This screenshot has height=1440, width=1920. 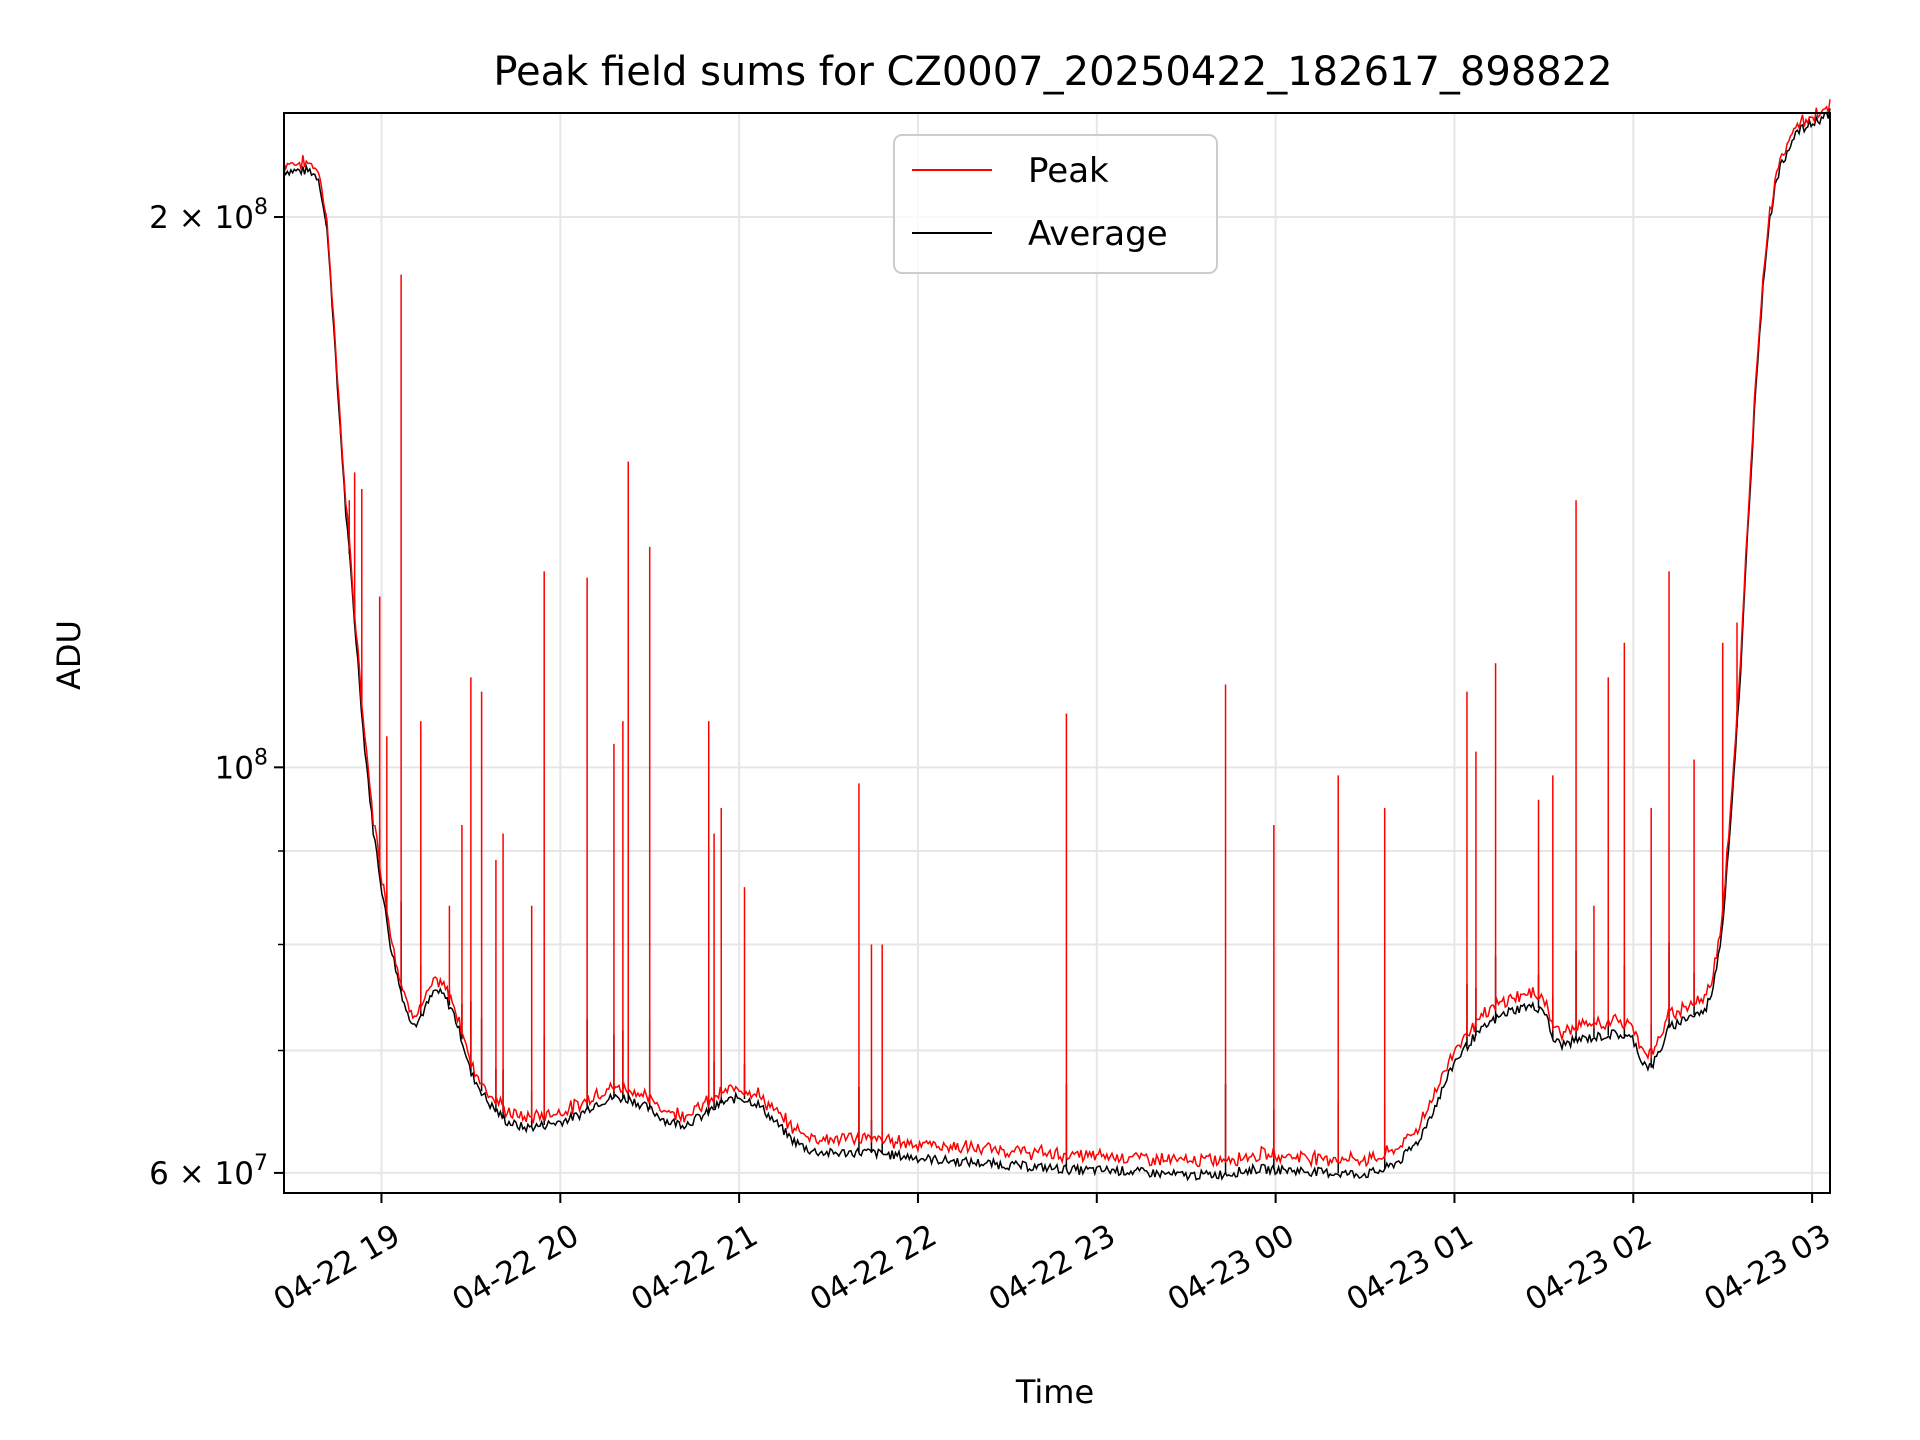 What do you see at coordinates (1068, 171) in the screenshot?
I see `legend-peak-label: Peak` at bounding box center [1068, 171].